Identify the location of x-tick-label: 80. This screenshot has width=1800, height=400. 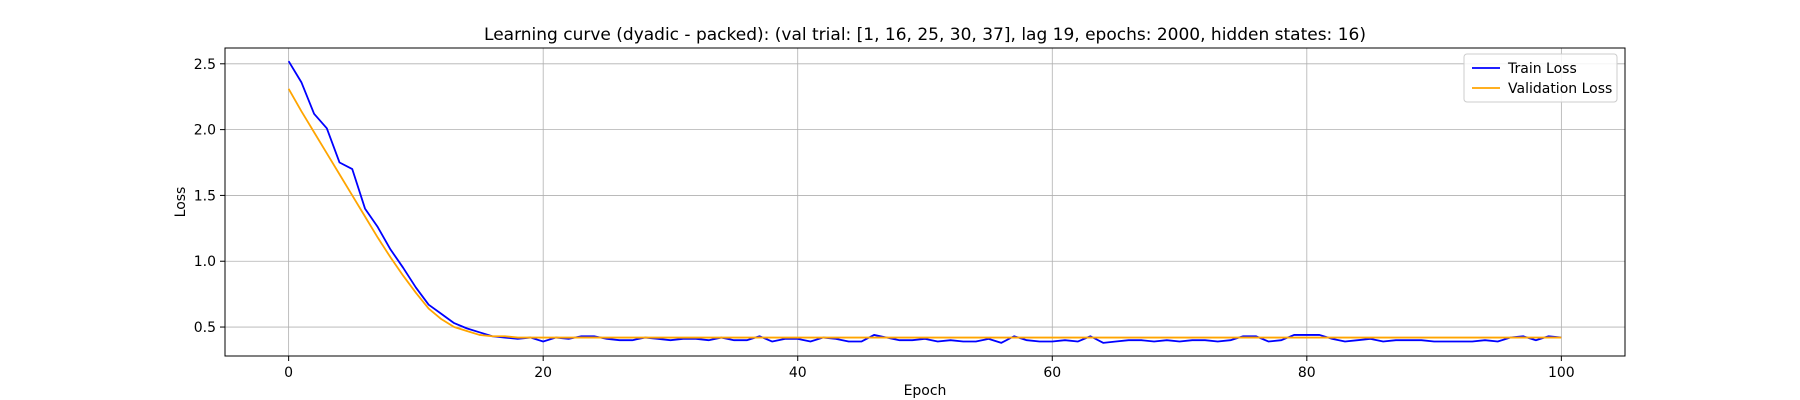
(1307, 373).